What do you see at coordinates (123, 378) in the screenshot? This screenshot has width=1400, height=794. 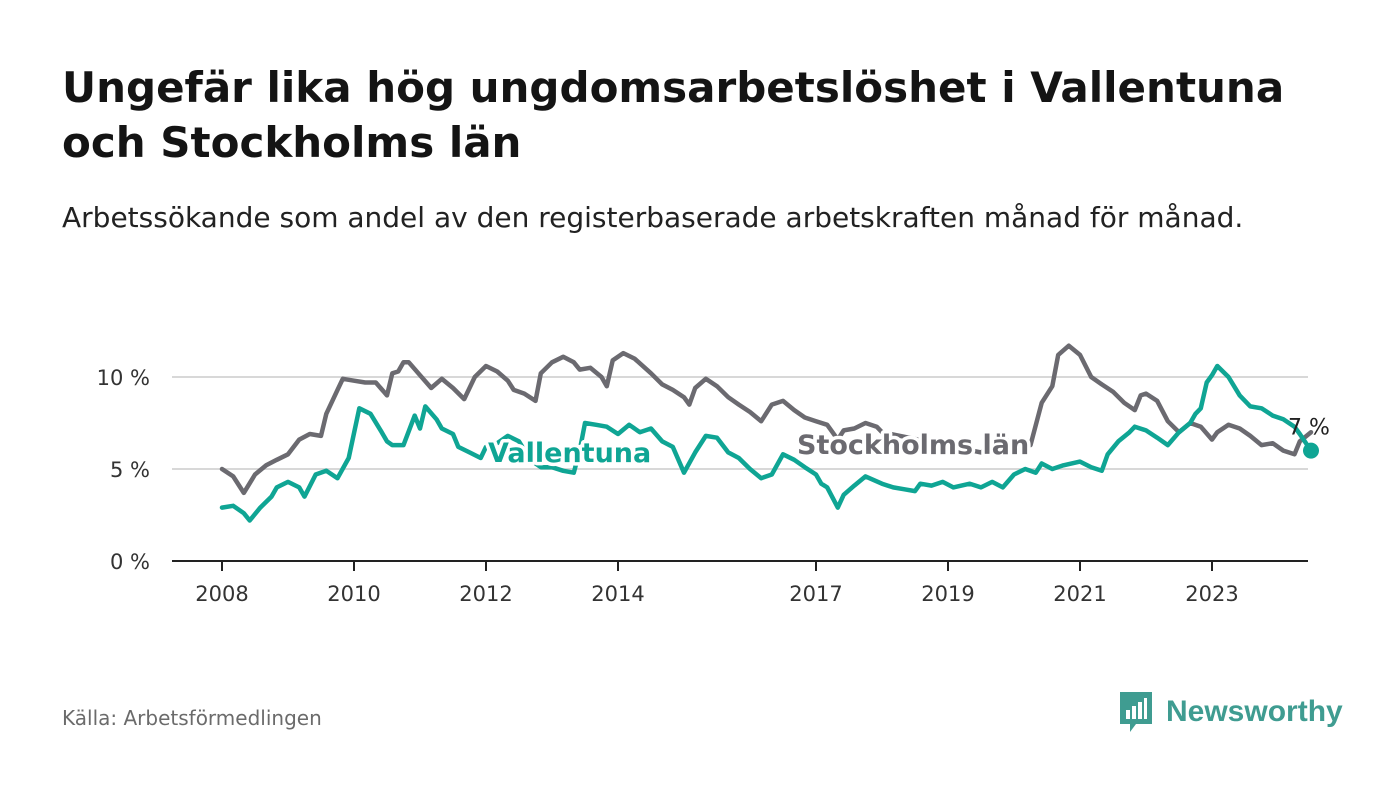 I see `y-tick-label: 10 %` at bounding box center [123, 378].